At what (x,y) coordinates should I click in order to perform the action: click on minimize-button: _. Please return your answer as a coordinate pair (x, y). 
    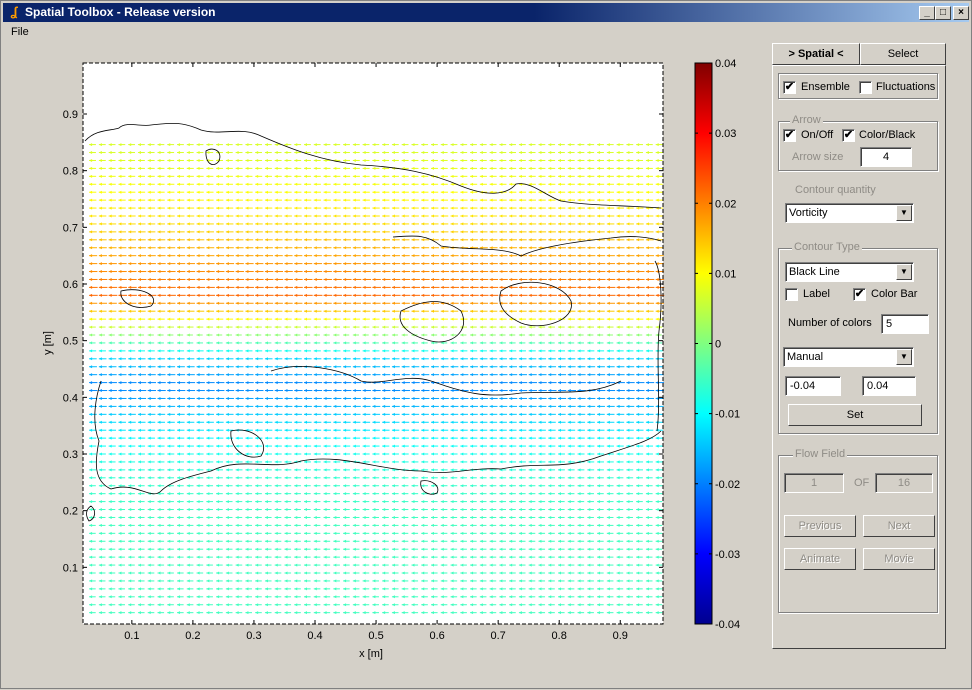
    Looking at the image, I should click on (927, 13).